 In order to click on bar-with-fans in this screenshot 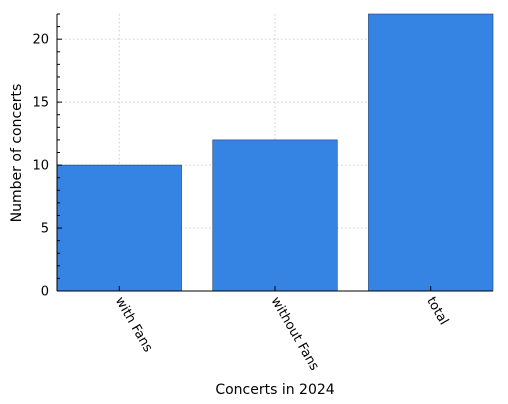, I will do `click(119, 228)`.